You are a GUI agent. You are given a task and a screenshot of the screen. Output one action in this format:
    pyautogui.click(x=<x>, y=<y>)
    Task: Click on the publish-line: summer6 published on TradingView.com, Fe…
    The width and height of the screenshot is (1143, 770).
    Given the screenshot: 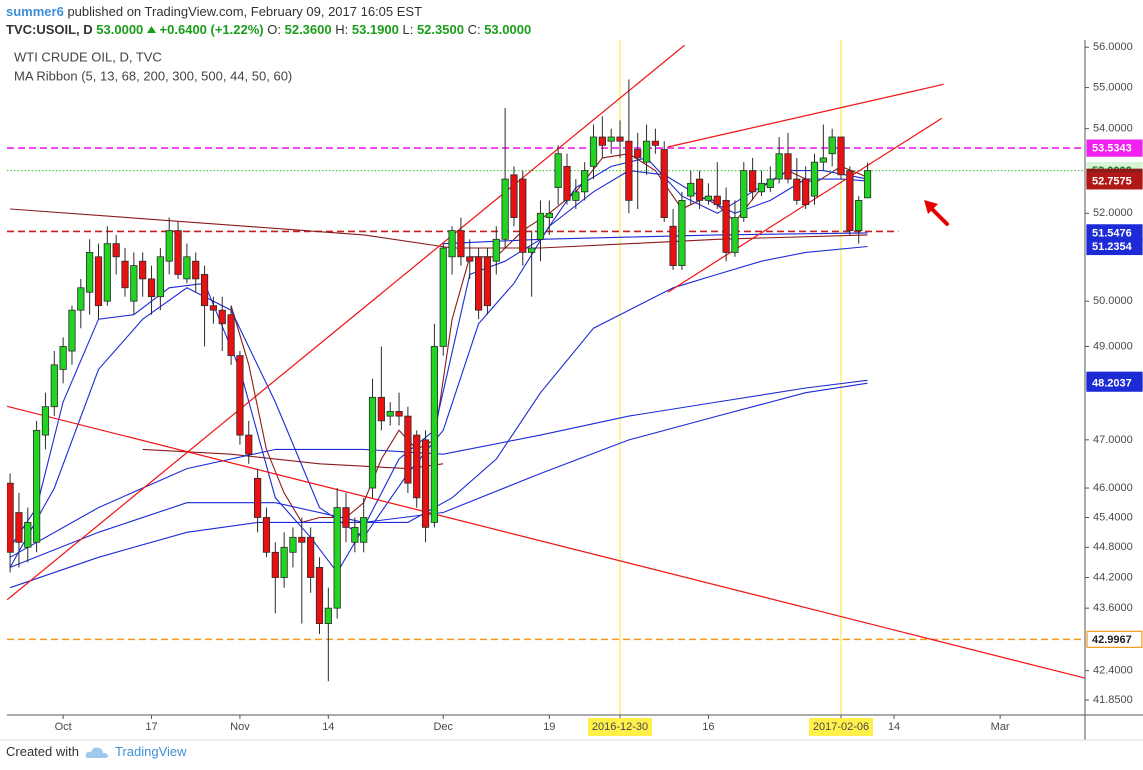 What is the action you would take?
    pyautogui.click(x=268, y=12)
    